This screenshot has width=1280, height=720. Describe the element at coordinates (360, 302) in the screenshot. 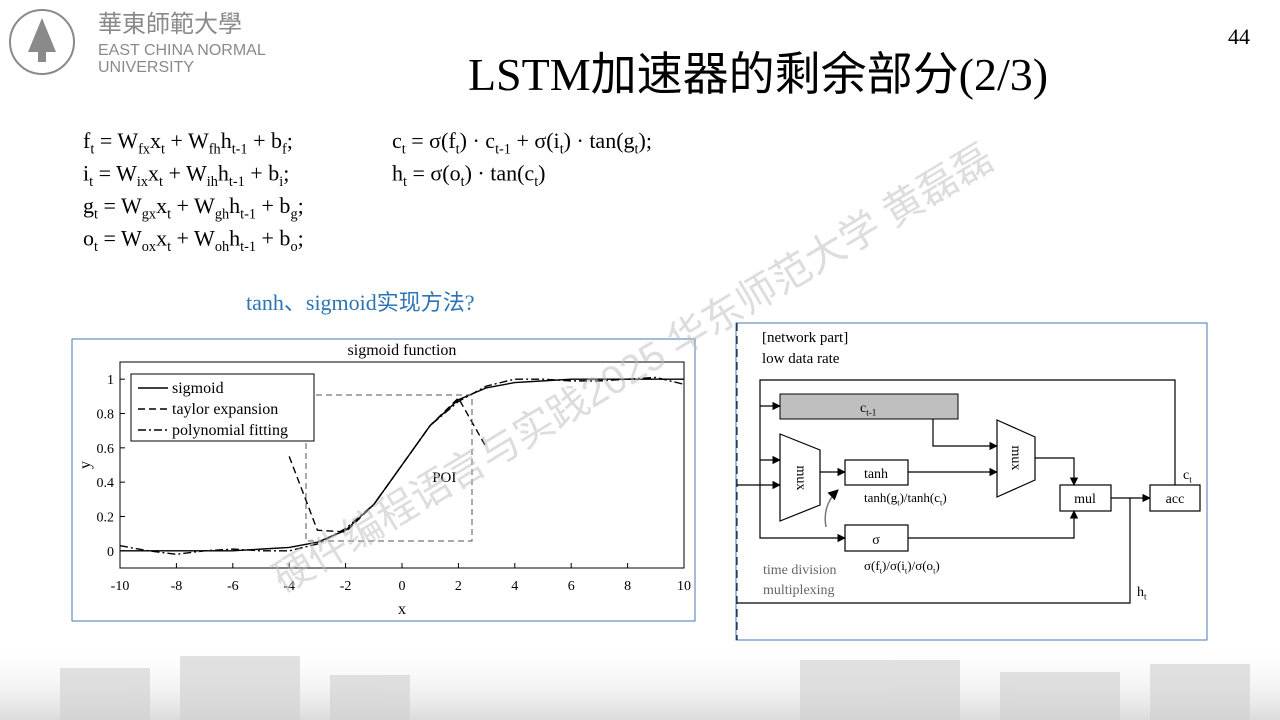

I see `question: tanh、sigmoid实现方法?` at that location.